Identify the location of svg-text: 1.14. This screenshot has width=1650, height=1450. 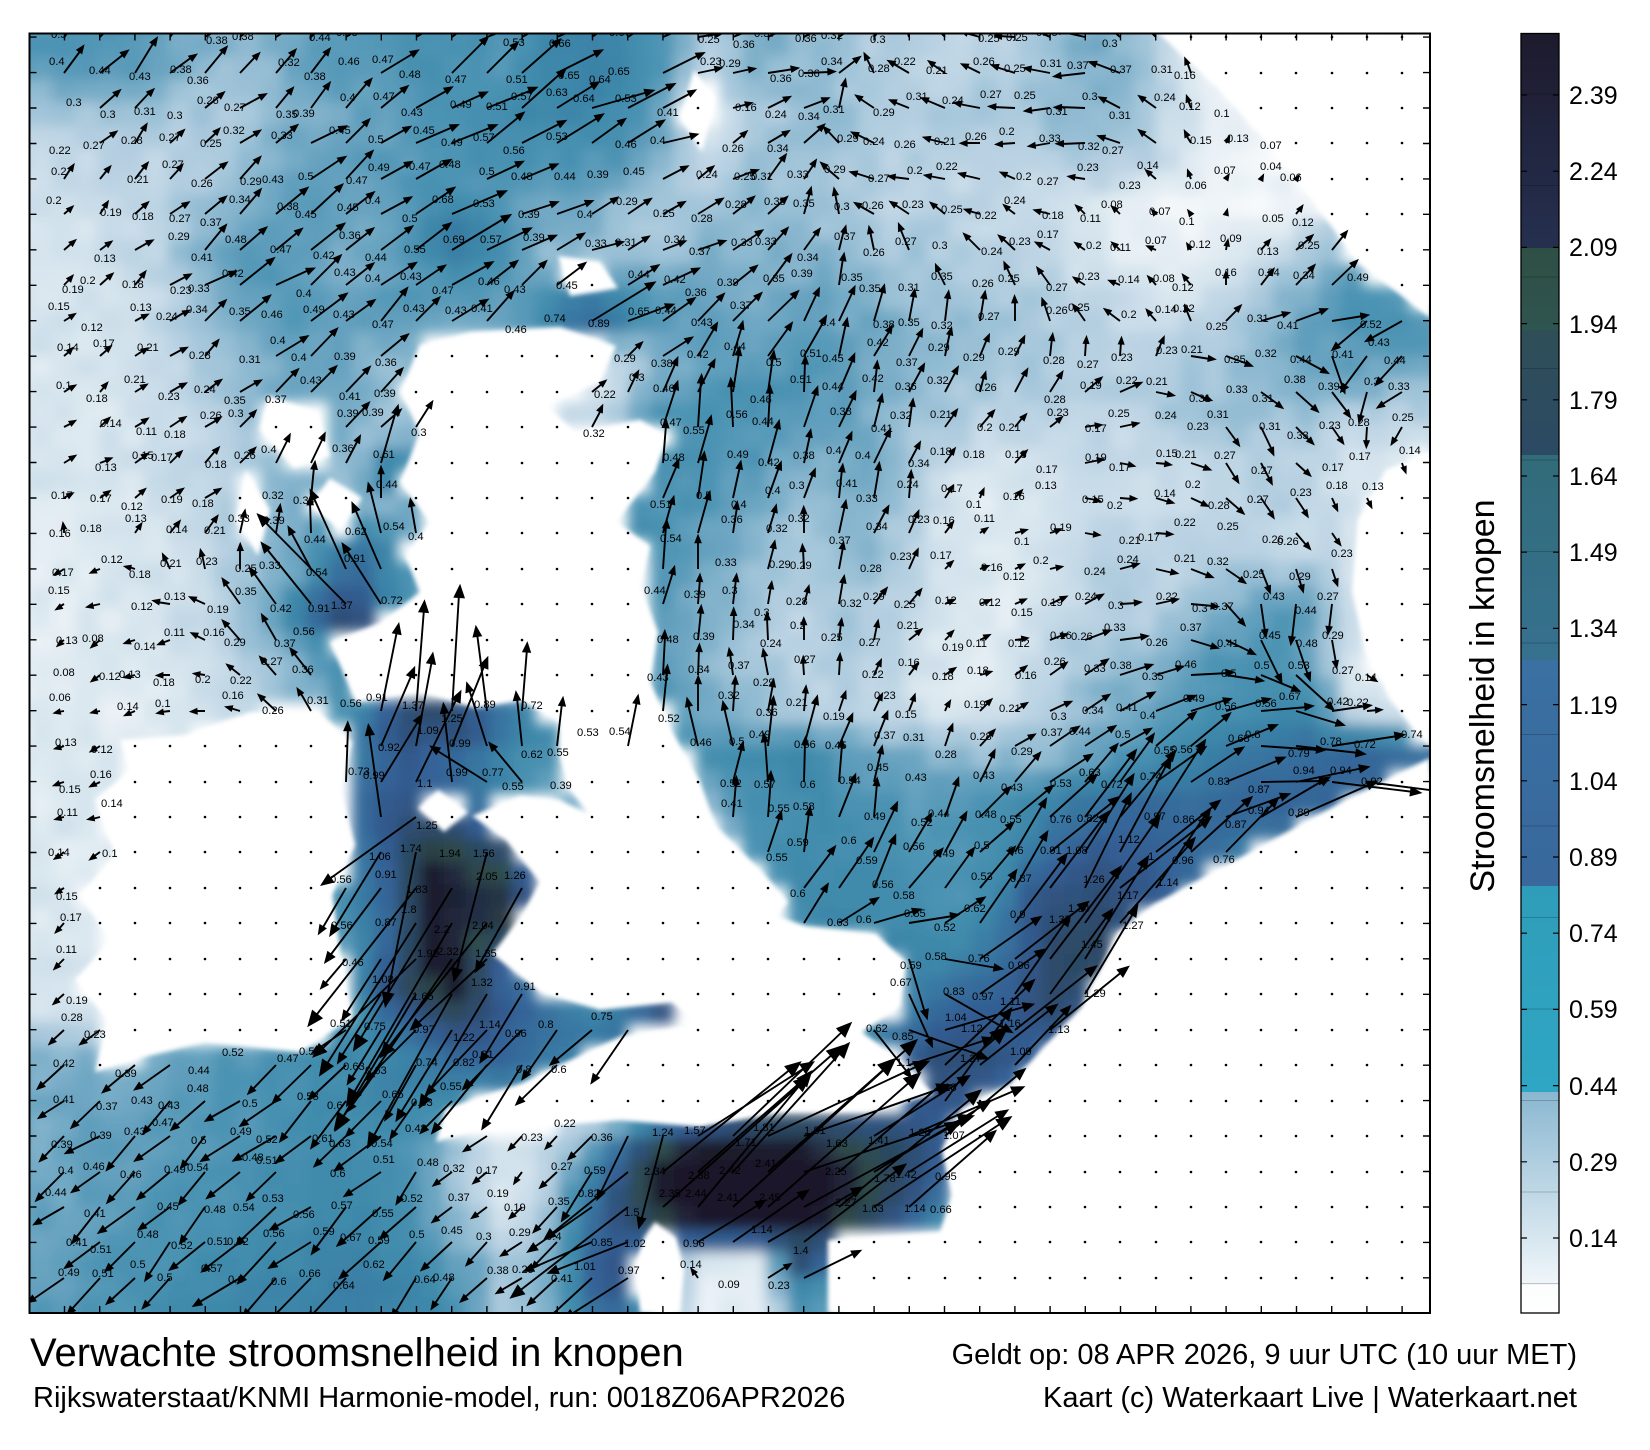
(762, 1230).